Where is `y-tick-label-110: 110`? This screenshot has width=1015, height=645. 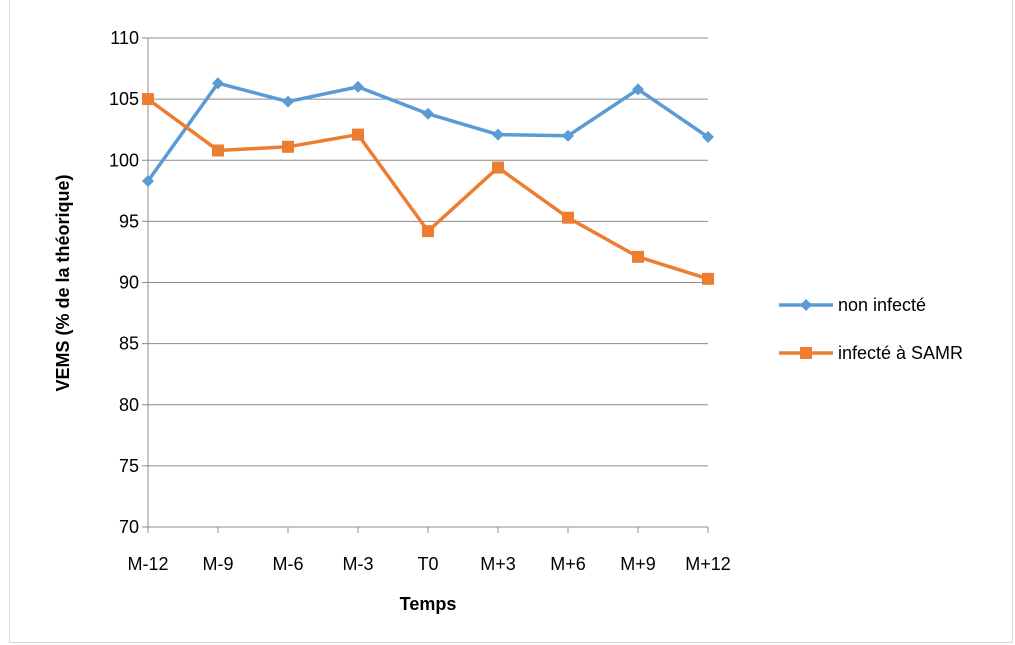
y-tick-label-110: 110 is located at coordinates (124, 38).